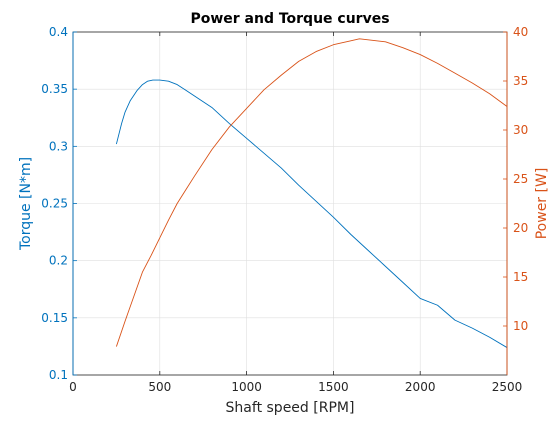  I want to click on right-tick-label: 25, so click(520, 179).